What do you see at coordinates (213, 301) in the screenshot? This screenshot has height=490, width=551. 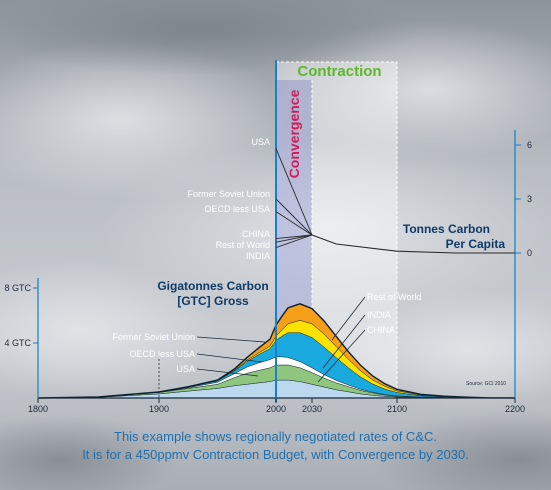 I see `gtc-title-2: [GTC] Gross` at bounding box center [213, 301].